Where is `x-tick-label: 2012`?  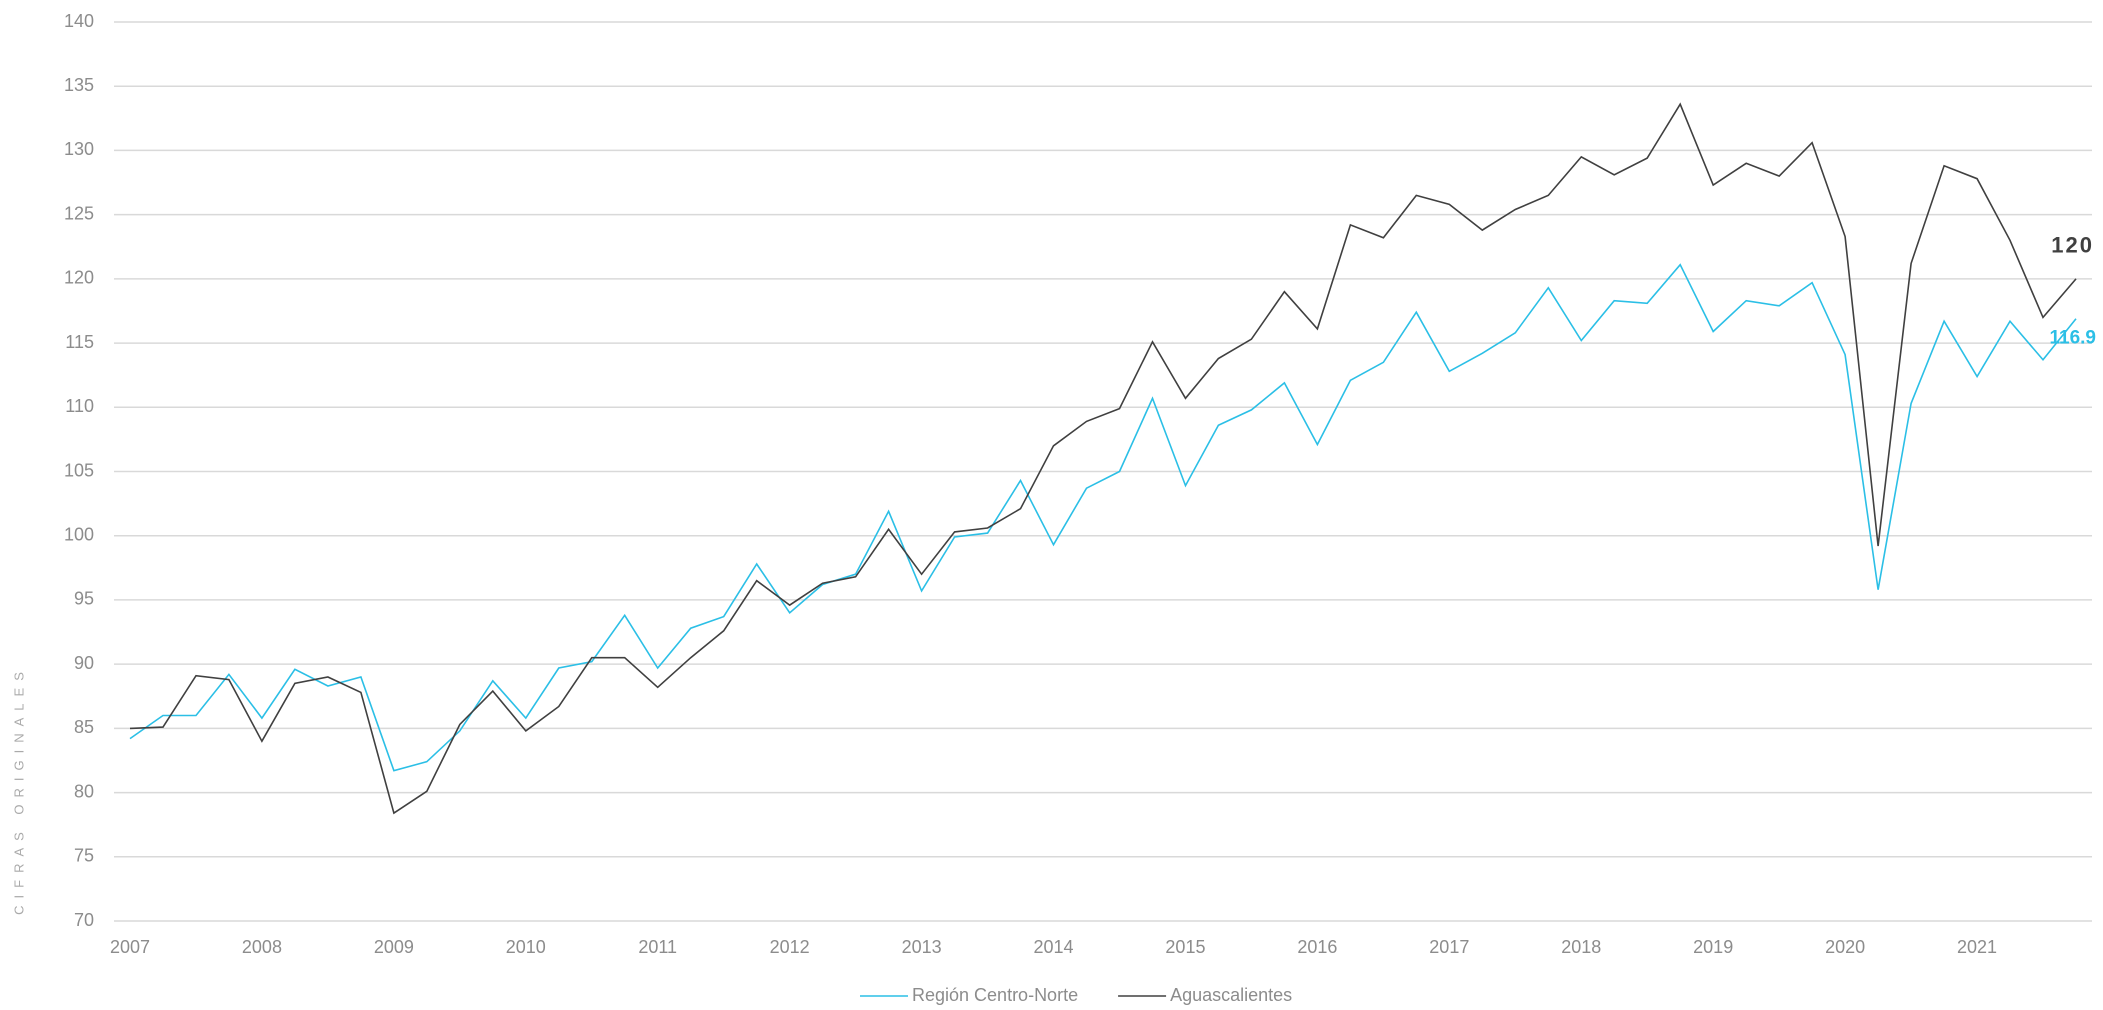 x-tick-label: 2012 is located at coordinates (790, 947).